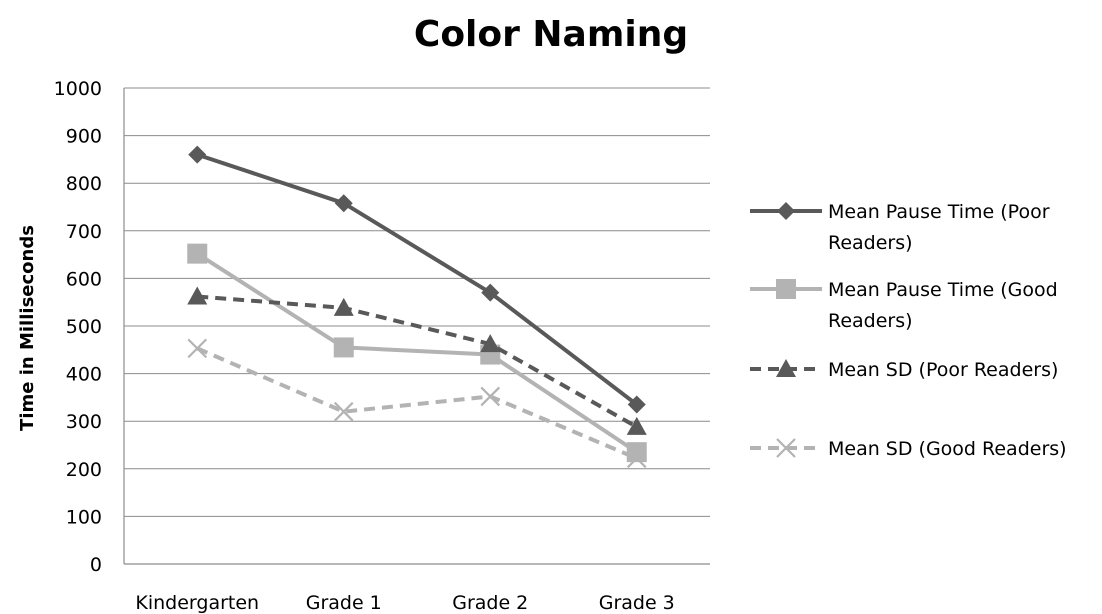 The image size is (1102, 614). What do you see at coordinates (786, 211) in the screenshot?
I see `marker-diamond` at bounding box center [786, 211].